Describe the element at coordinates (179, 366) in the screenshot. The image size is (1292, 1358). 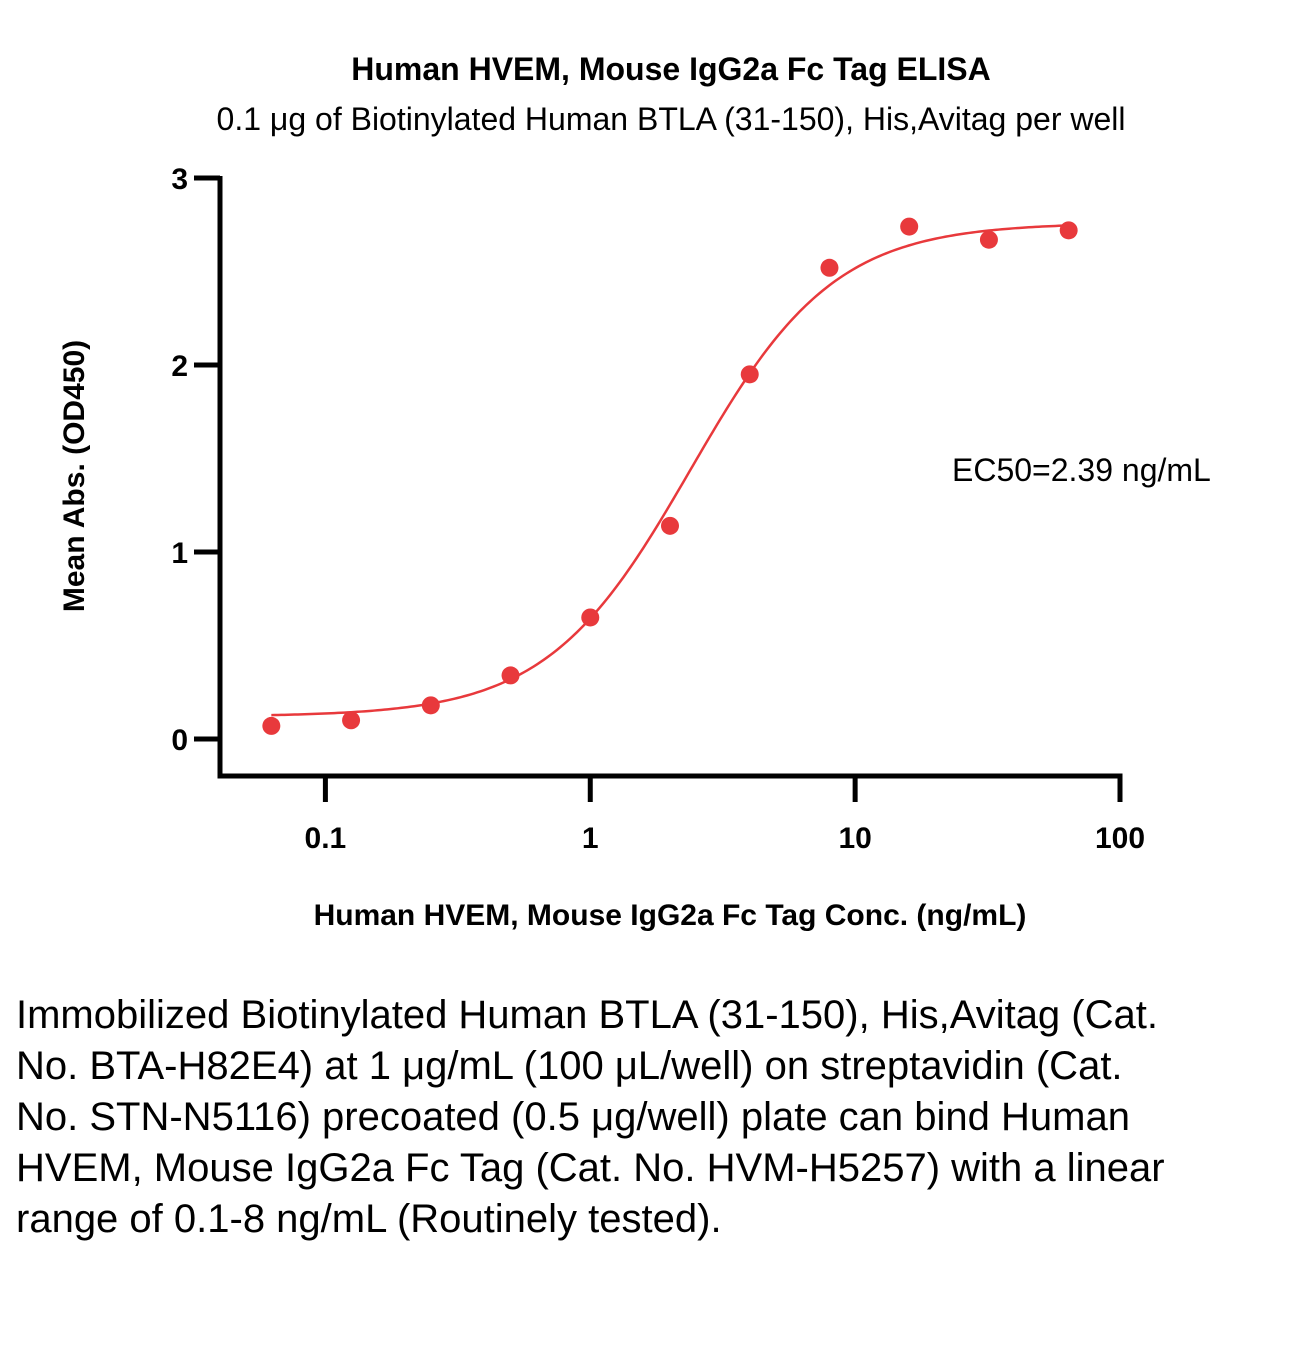
I see `y-tick-label: 2` at that location.